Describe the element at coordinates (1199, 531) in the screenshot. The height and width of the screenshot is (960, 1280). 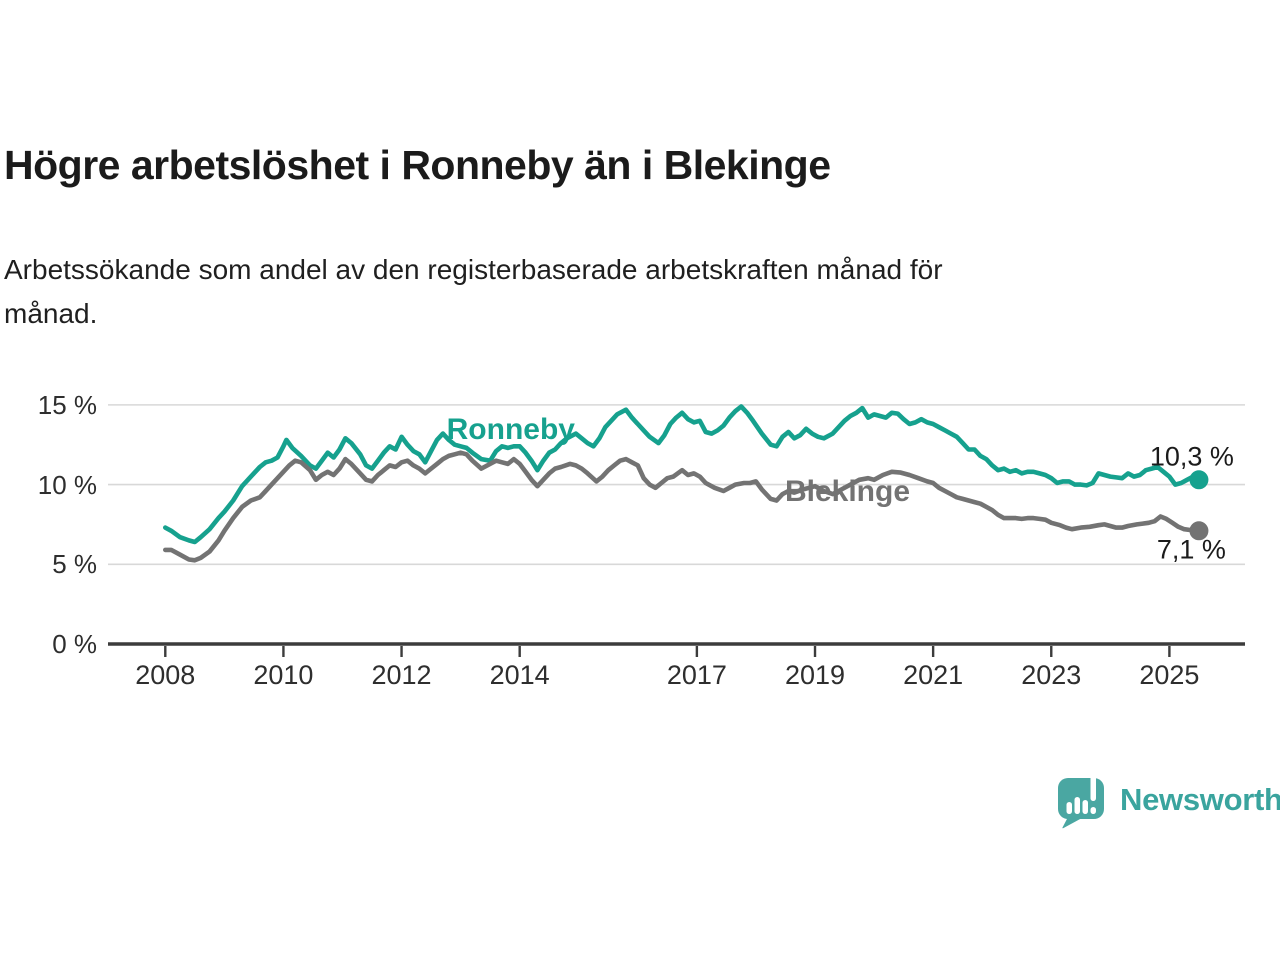
I see `series-end-dot-blekinge` at that location.